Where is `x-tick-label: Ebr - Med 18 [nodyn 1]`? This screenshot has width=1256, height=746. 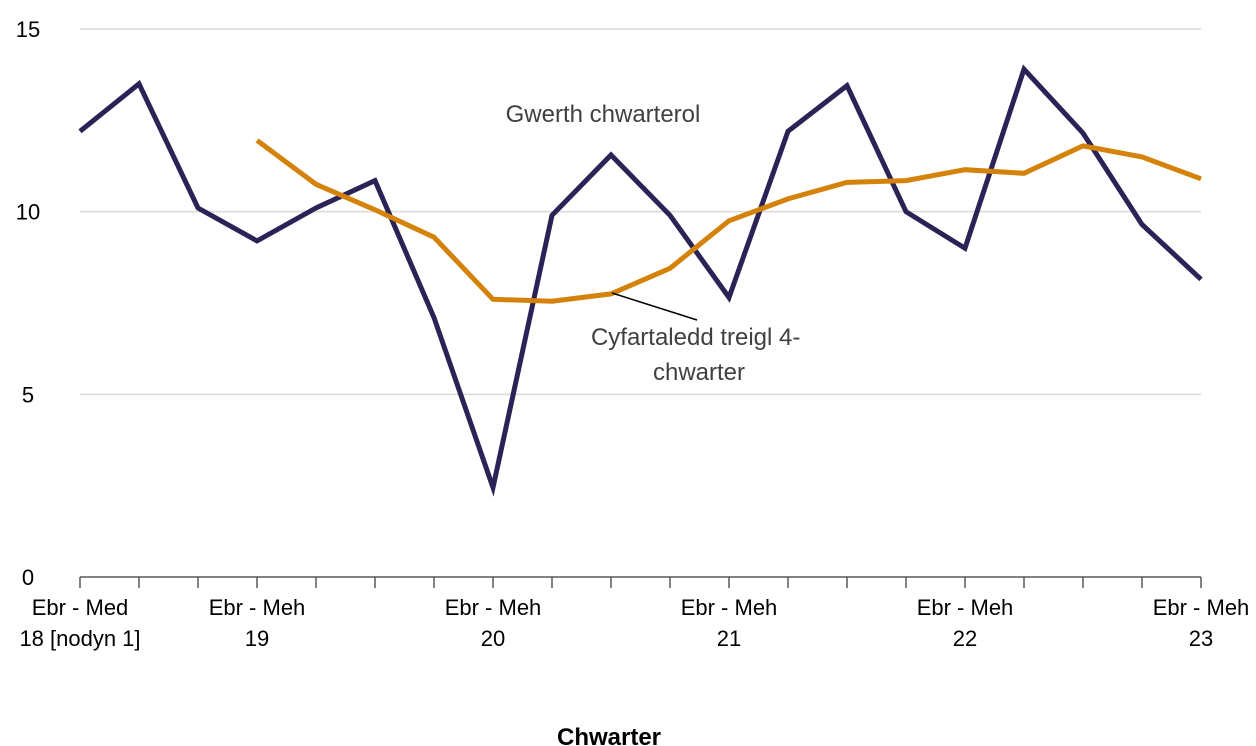
x-tick-label: Ebr - Med 18 [nodyn 1] is located at coordinates (79, 623).